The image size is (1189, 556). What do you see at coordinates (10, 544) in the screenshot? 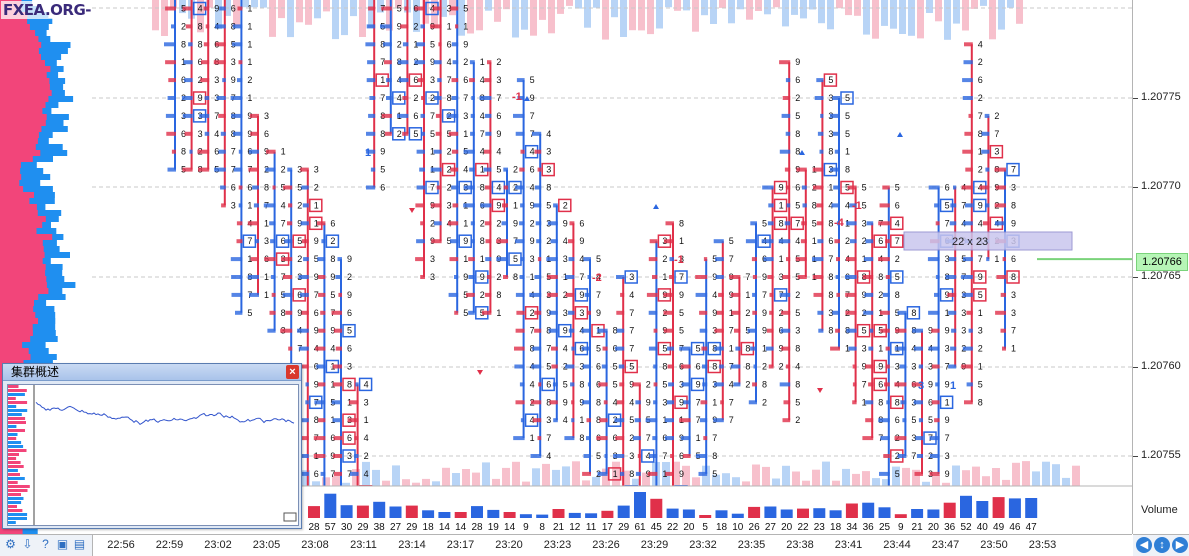
I see `gear-icon: ⚙` at bounding box center [10, 544].